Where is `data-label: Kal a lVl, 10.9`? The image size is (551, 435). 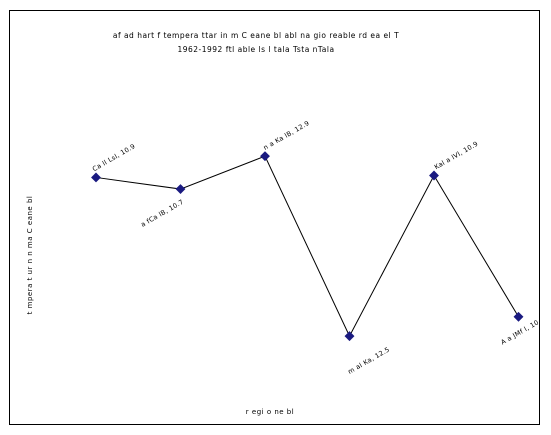 data-label: Kal a lVl, 10.9 is located at coordinates (456, 156).